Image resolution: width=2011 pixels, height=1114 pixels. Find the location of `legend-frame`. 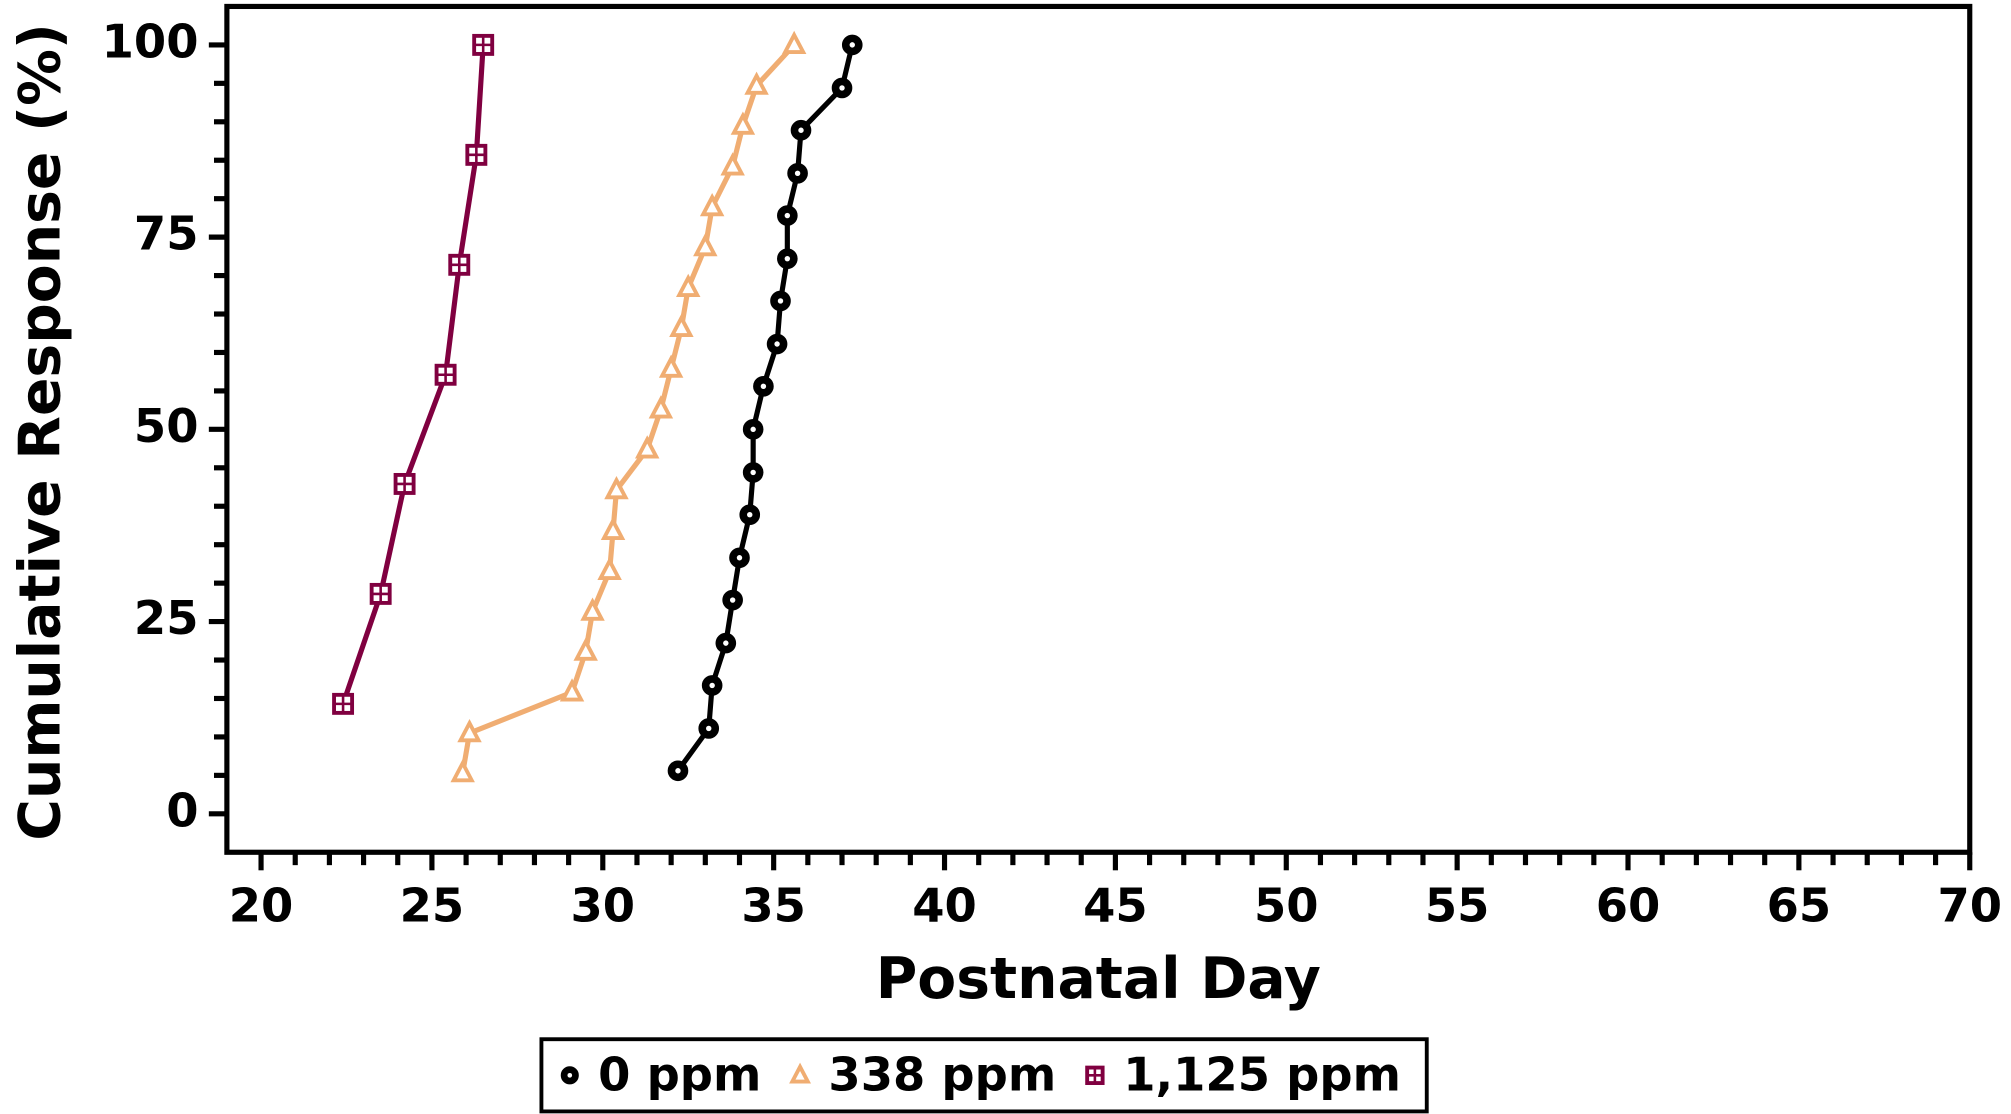

legend-frame is located at coordinates (984, 1075).